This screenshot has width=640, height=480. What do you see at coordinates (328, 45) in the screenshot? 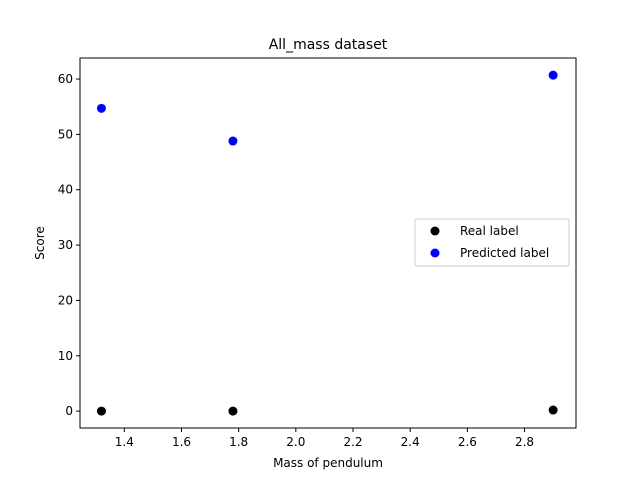
I see `chart-title: All_mass dataset` at bounding box center [328, 45].